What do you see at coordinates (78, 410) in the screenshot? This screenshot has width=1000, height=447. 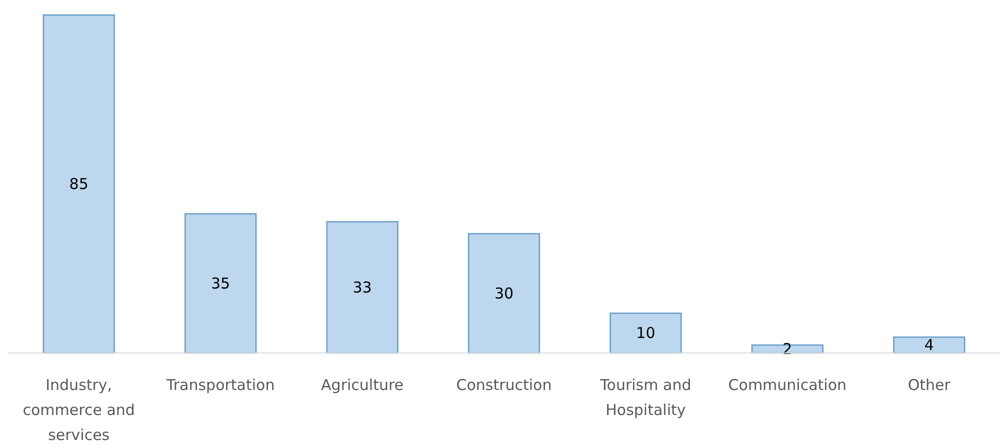 I see `x-tick-label: Industry, commerce and services` at bounding box center [78, 410].